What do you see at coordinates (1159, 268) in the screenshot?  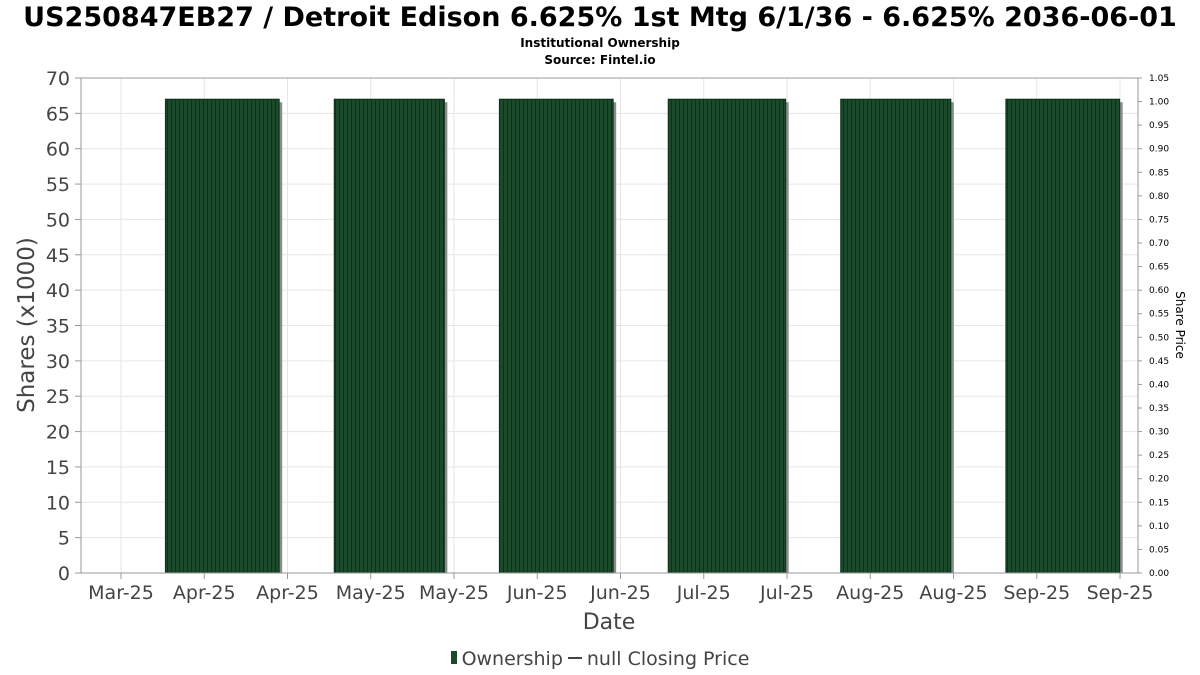 I see `y2-tick-label: 0.65` at bounding box center [1159, 268].